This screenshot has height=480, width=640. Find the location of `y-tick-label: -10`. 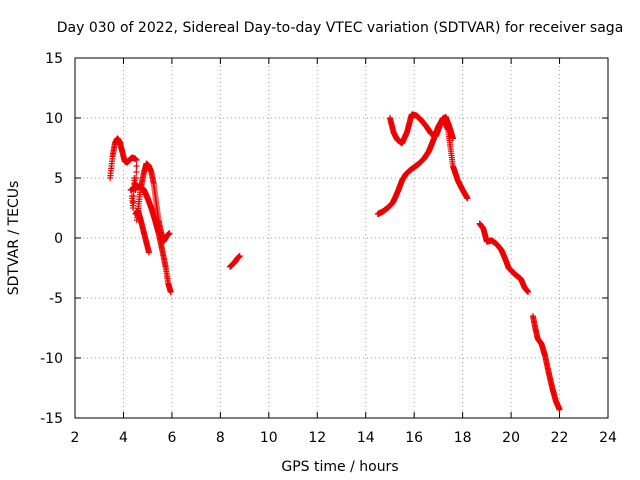

y-tick-label: -10 is located at coordinates (51, 359).